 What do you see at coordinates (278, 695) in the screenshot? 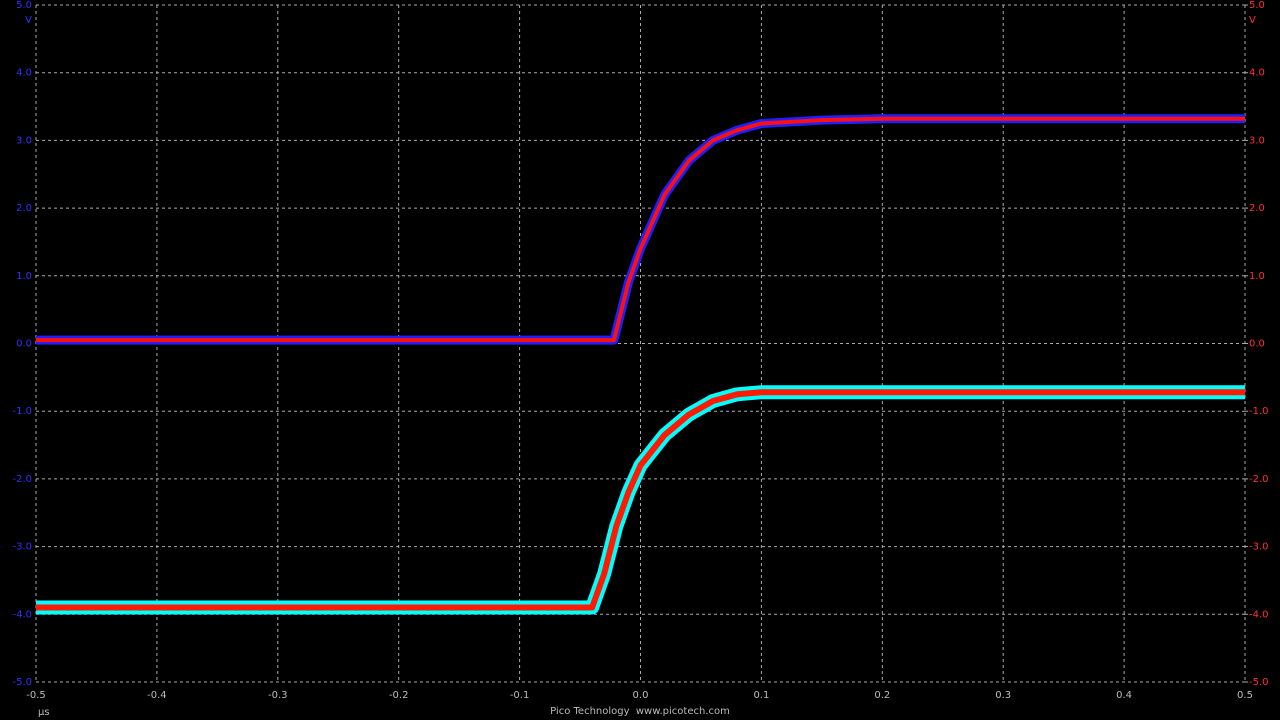
I see `x-tick-label: -0.3` at bounding box center [278, 695].